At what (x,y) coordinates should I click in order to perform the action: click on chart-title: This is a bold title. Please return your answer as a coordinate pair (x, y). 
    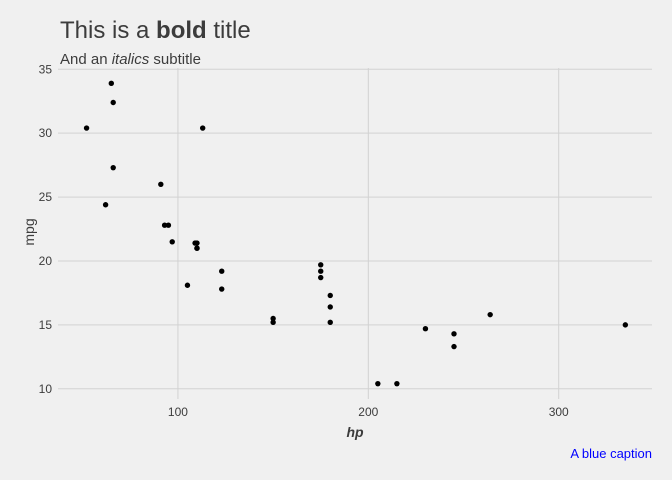
    Looking at the image, I should click on (155, 30).